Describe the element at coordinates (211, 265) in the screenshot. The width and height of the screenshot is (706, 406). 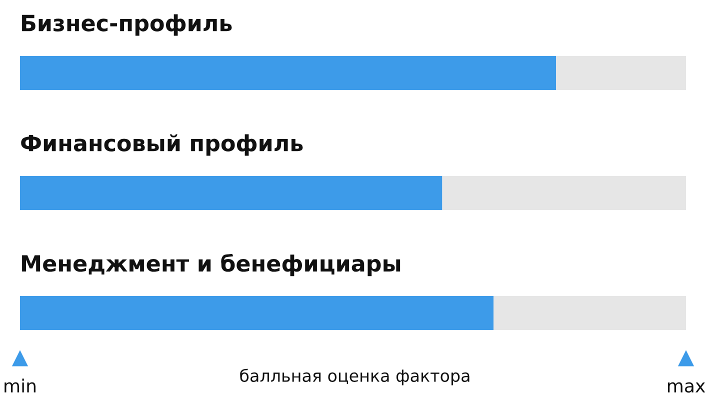
I see `y-tick-label: Менеджмент и бенефициары` at that location.